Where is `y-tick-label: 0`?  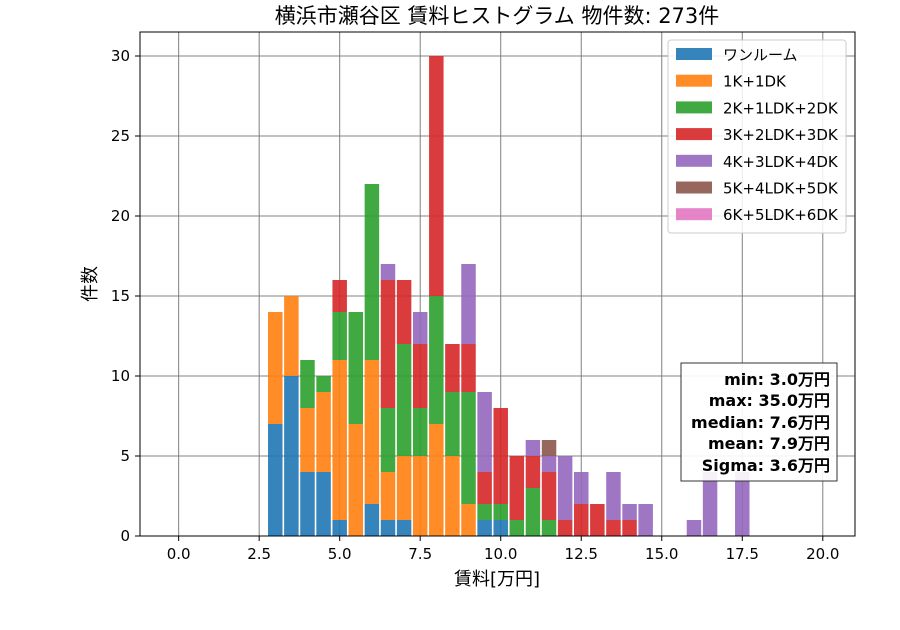 y-tick-label: 0 is located at coordinates (125, 536).